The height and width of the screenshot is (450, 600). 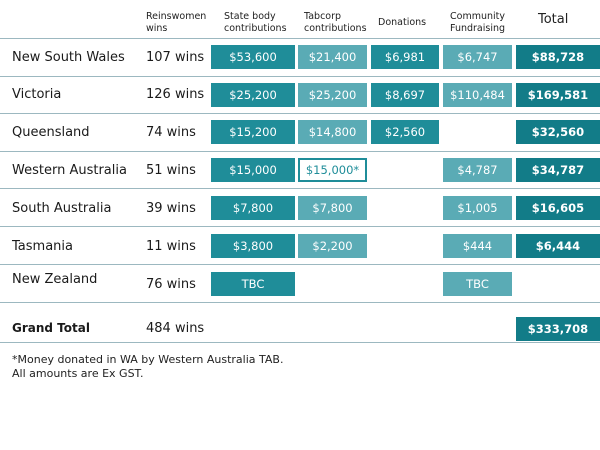 What do you see at coordinates (332, 57) in the screenshot?
I see `cell-tabcorp: $21,400` at bounding box center [332, 57].